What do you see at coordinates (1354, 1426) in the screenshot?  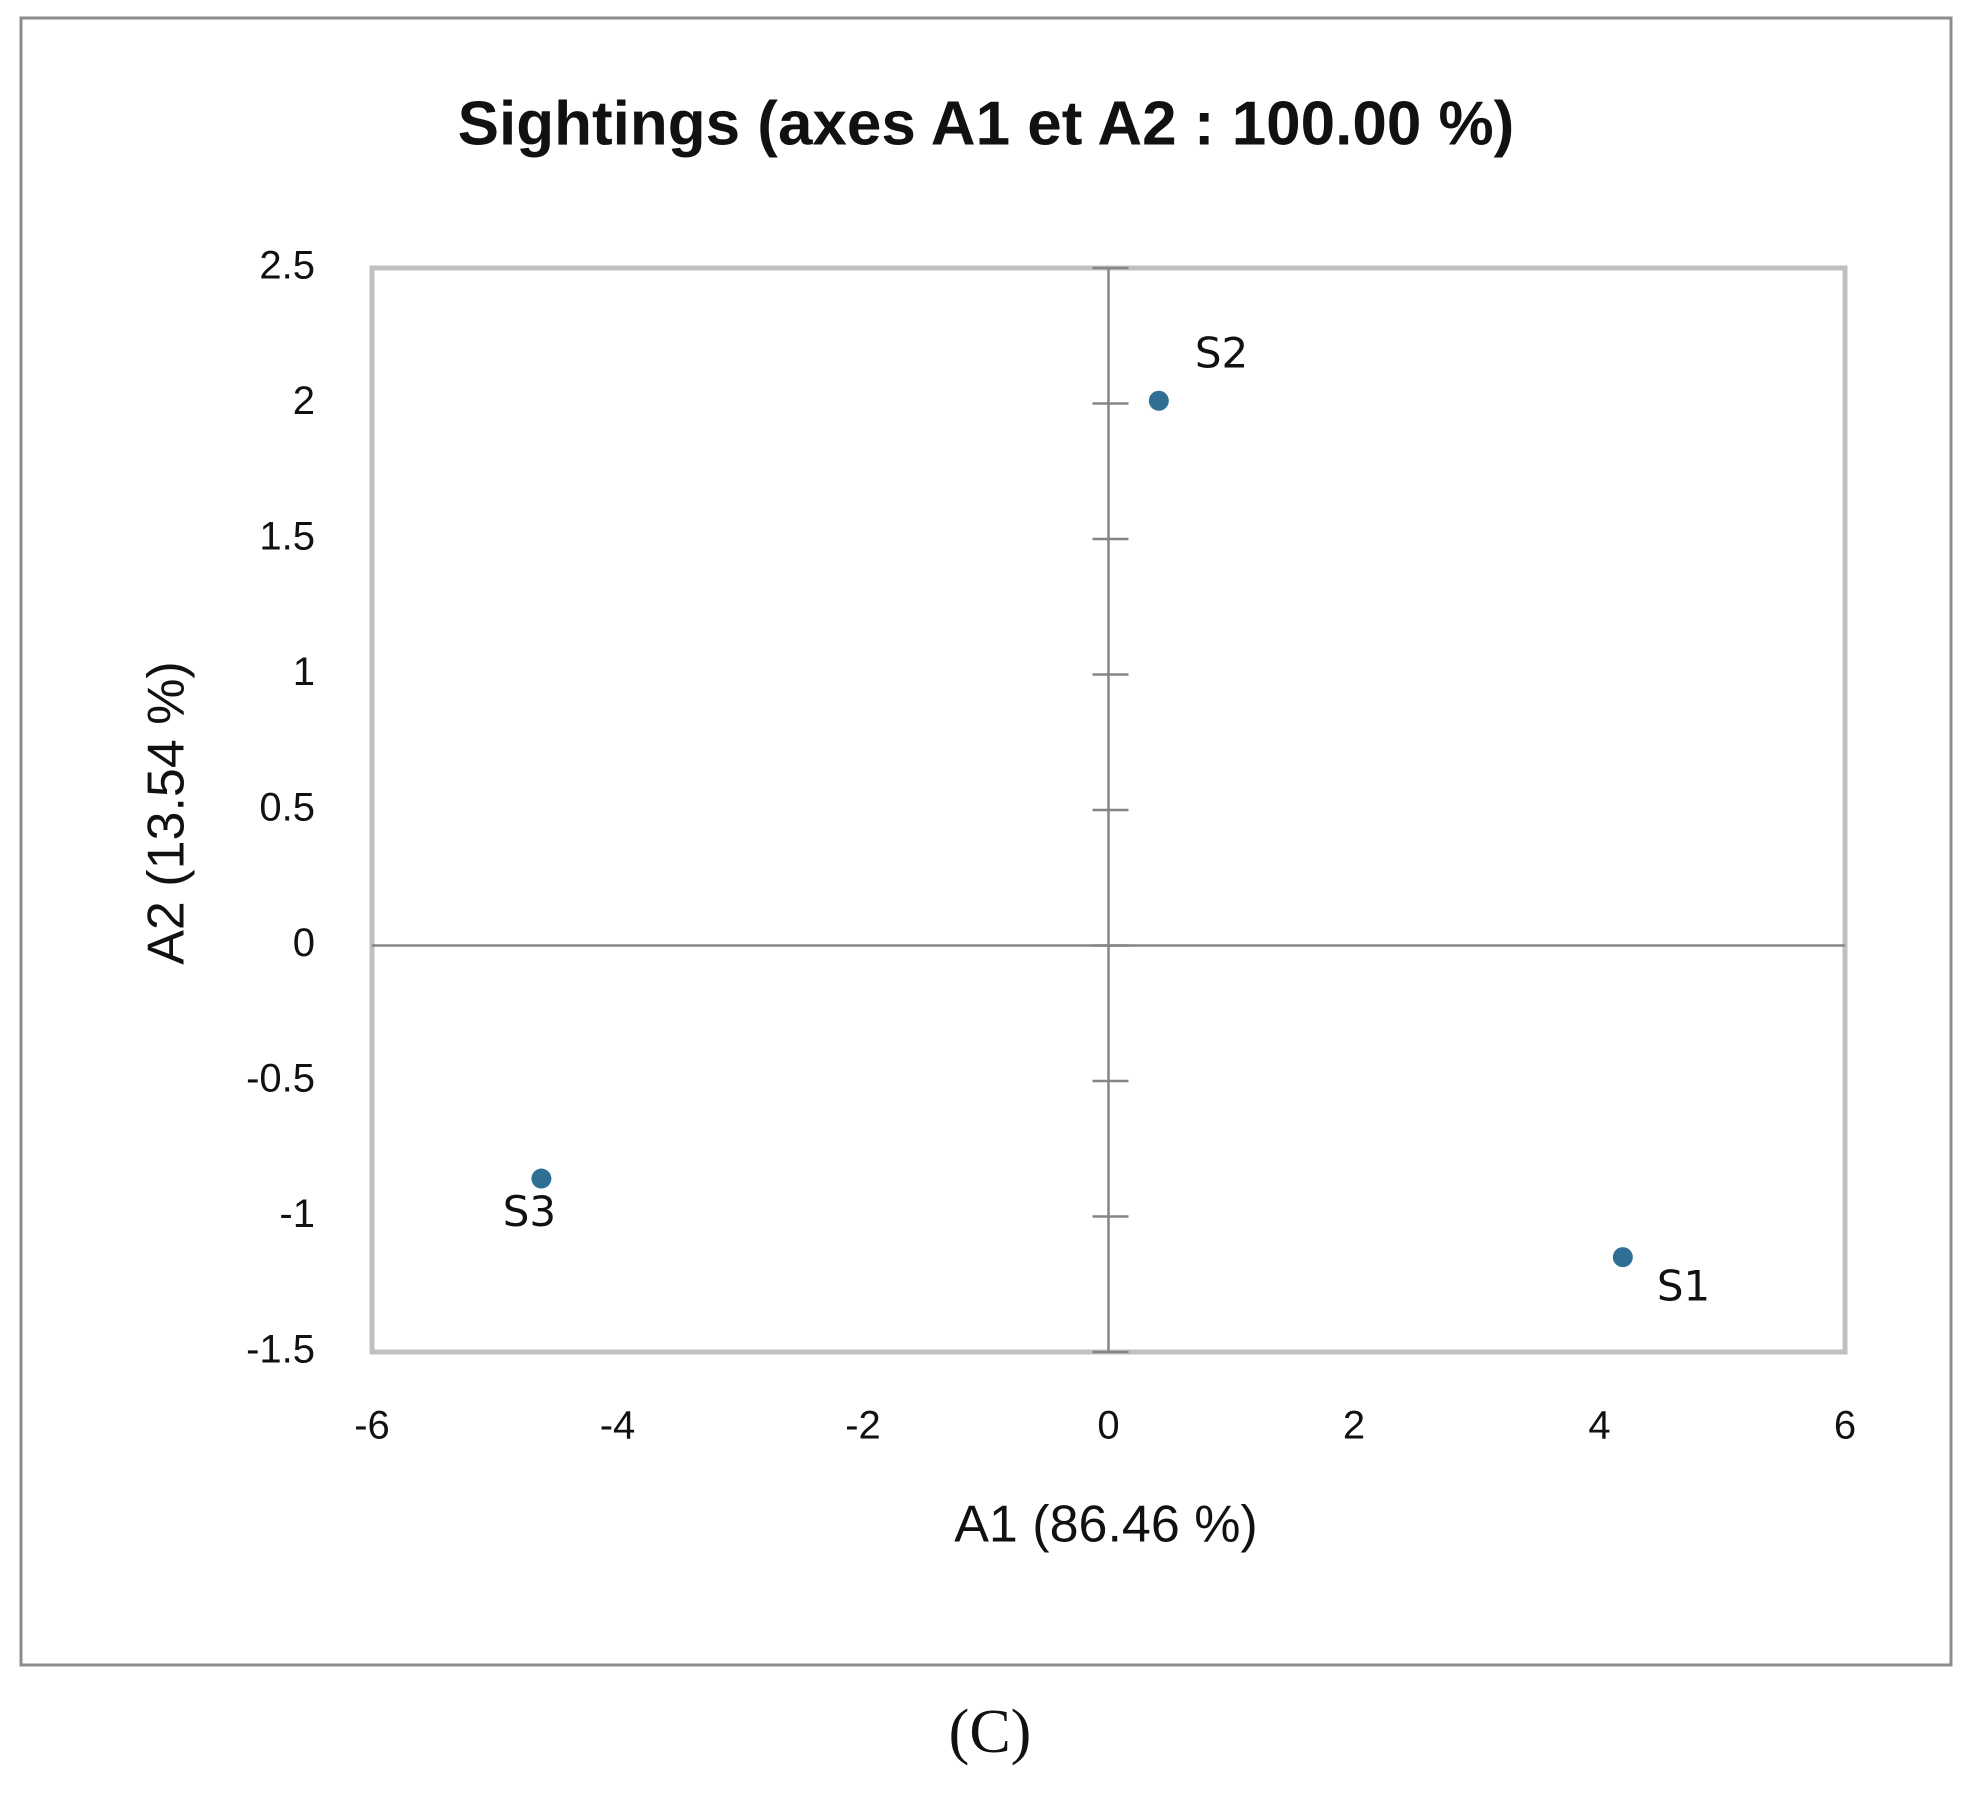 I see `x-tick-label: 2` at bounding box center [1354, 1426].